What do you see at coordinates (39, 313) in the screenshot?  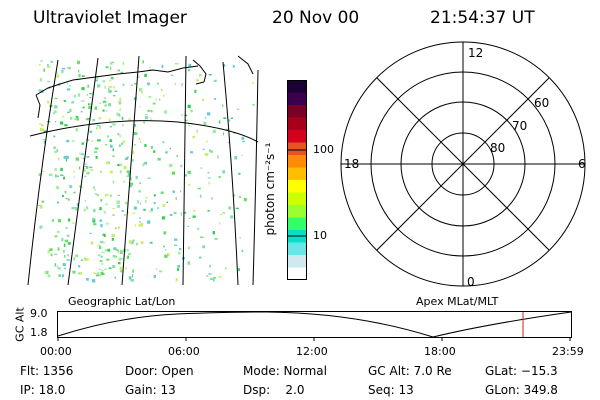 I see `timeline-y-tick-top: 9.0` at bounding box center [39, 313].